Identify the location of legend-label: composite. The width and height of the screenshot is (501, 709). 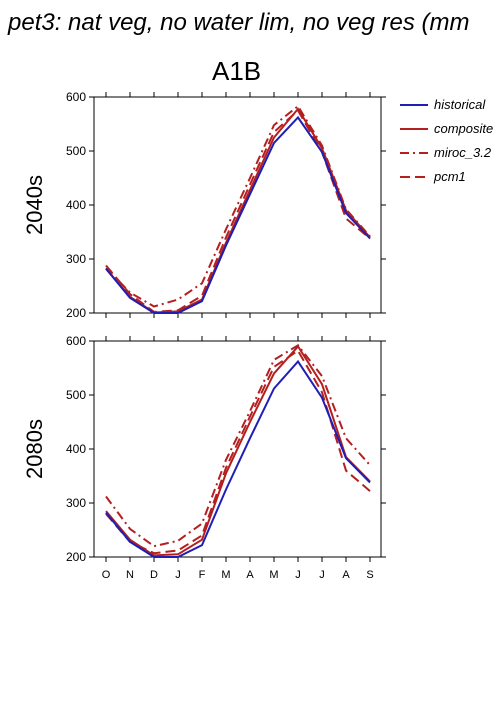
(463, 128).